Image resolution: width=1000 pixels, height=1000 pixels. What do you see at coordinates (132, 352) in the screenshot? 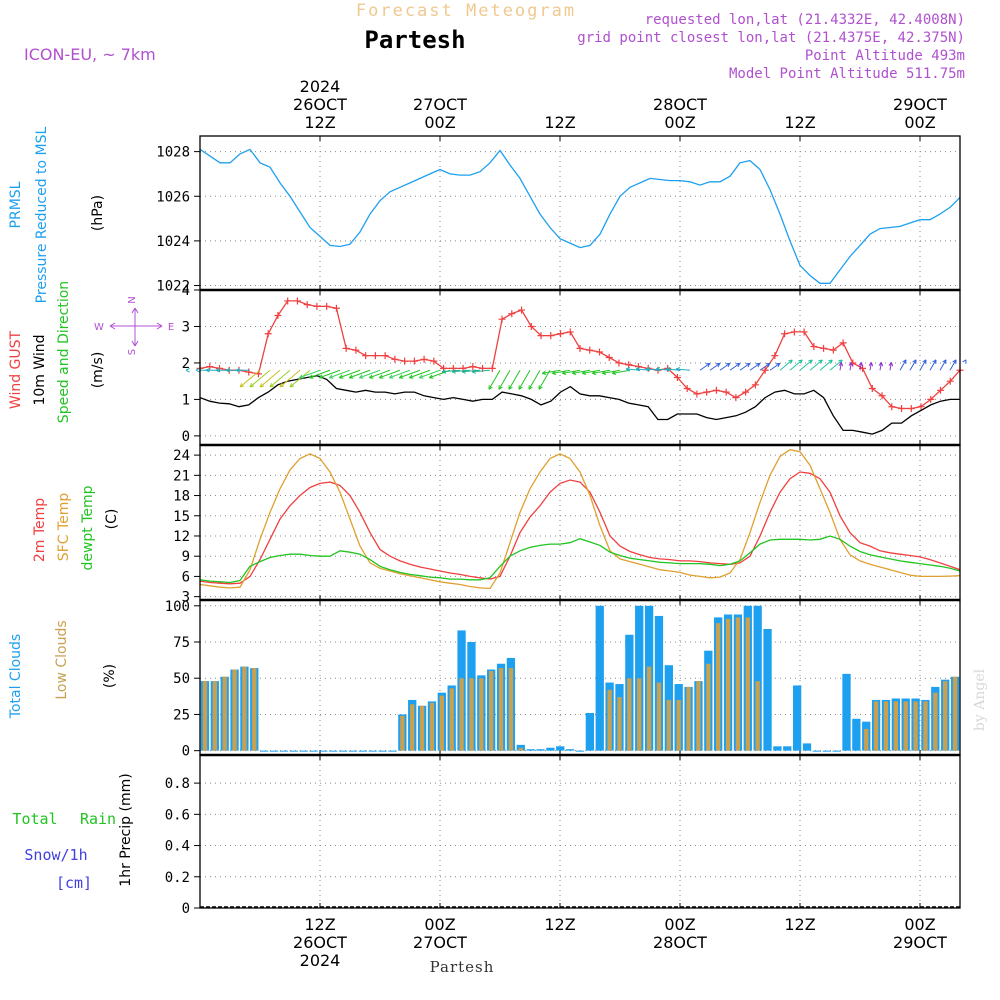
I see `compass-s: S` at bounding box center [132, 352].